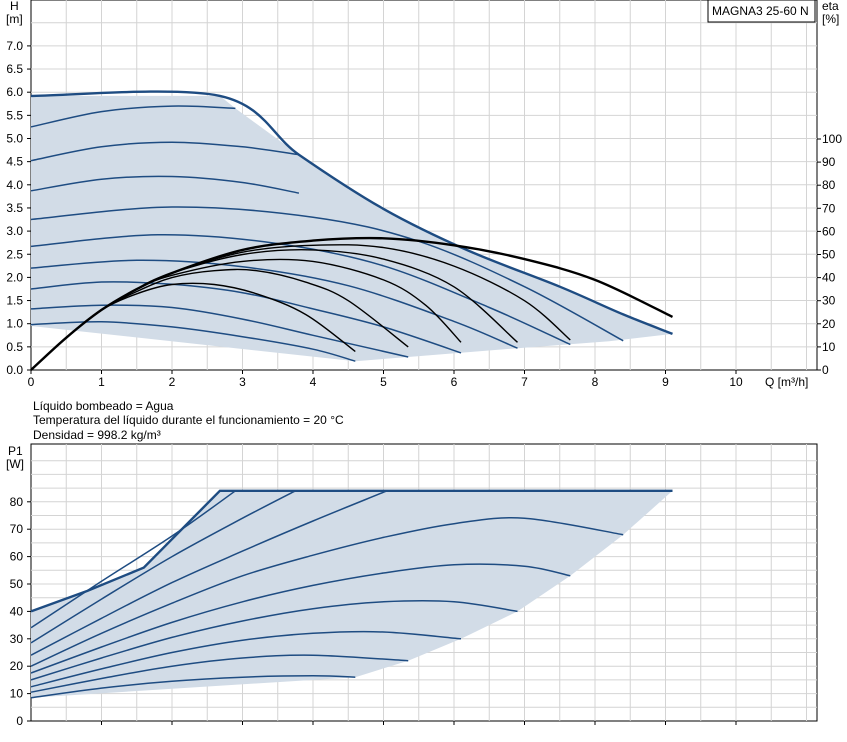  Describe the element at coordinates (14, 69) in the screenshot. I see `head-tick-label: 6.5` at that location.